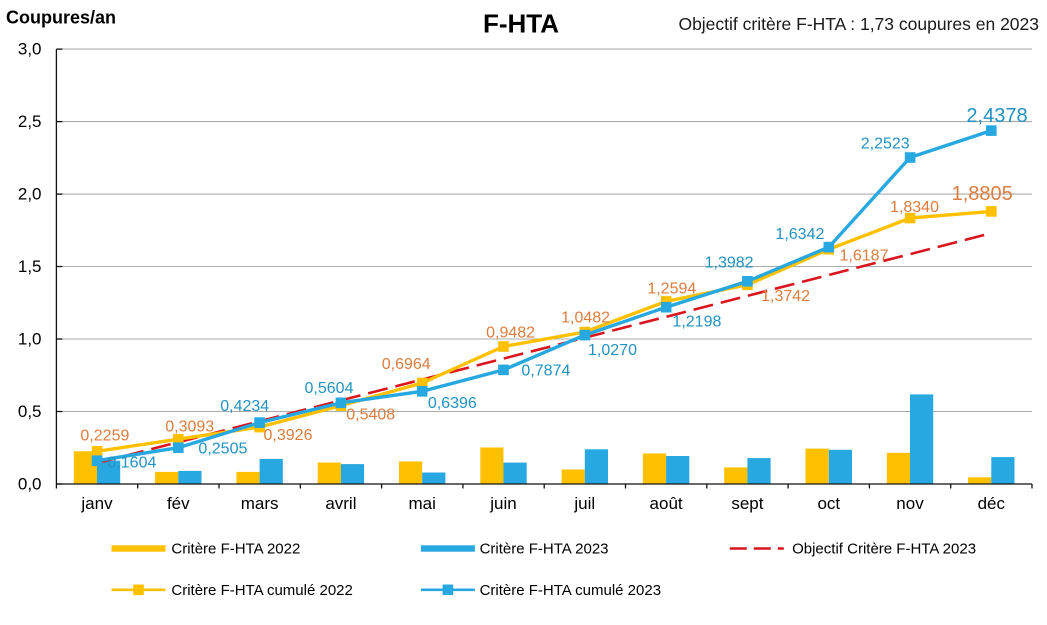  What do you see at coordinates (452, 403) in the screenshot?
I see `svg-text: 0,6396` at bounding box center [452, 403].